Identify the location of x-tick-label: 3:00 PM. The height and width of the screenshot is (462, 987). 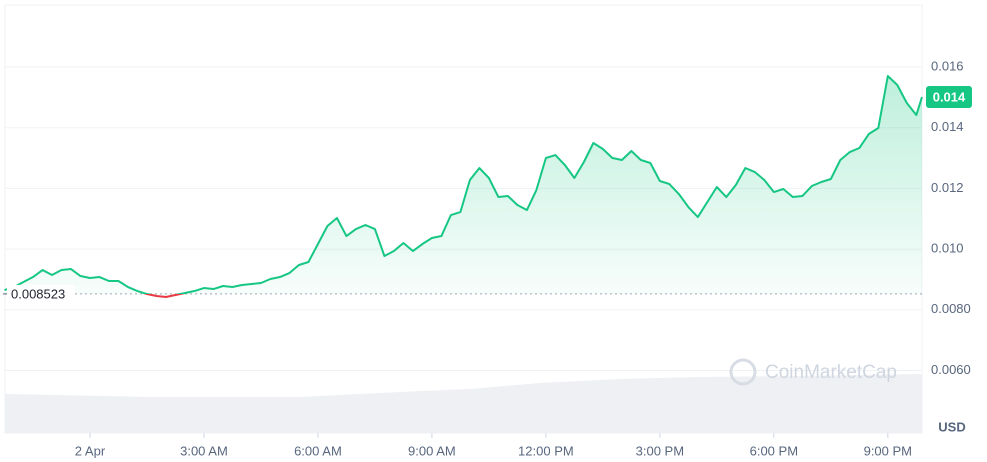
(660, 450).